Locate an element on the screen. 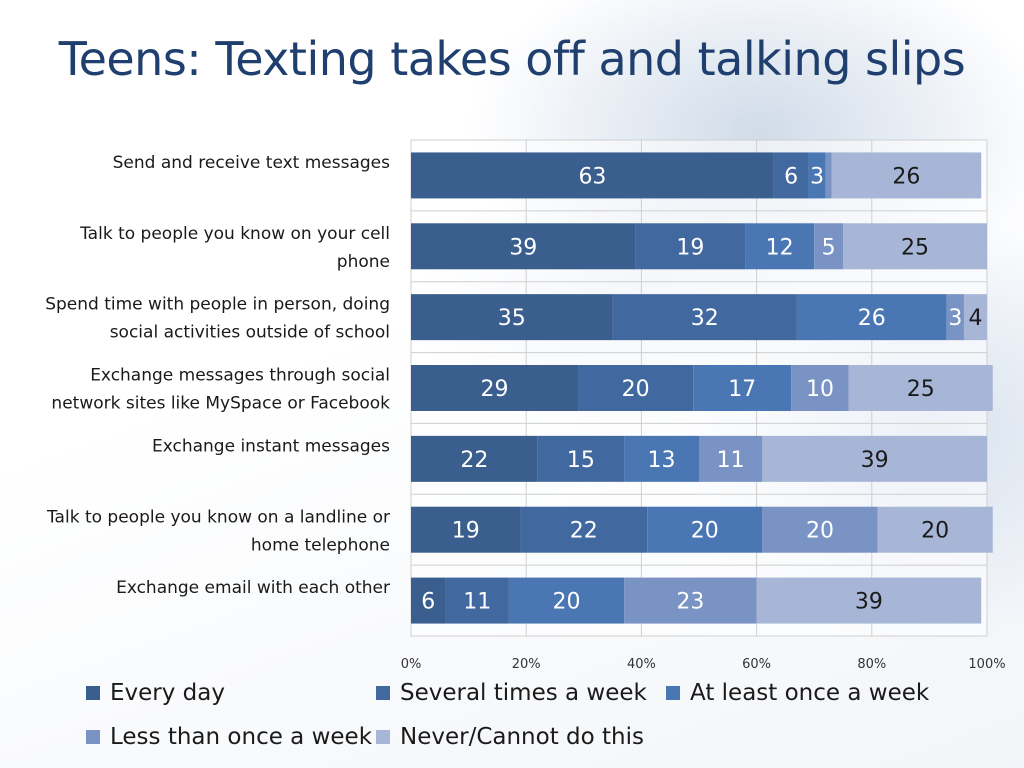  legend-item: Several times a week is located at coordinates (511, 693).